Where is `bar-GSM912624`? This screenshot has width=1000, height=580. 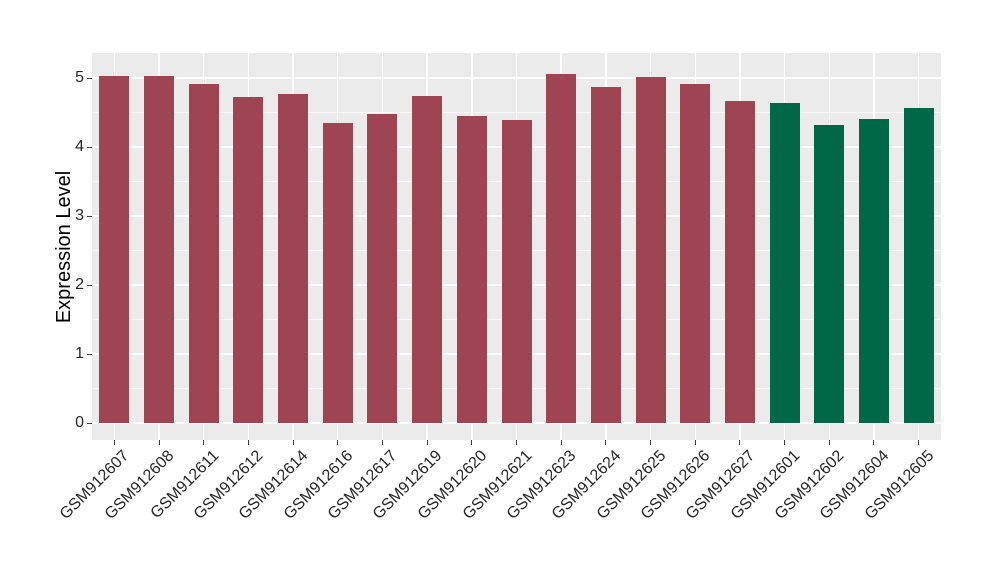 bar-GSM912624 is located at coordinates (605, 254).